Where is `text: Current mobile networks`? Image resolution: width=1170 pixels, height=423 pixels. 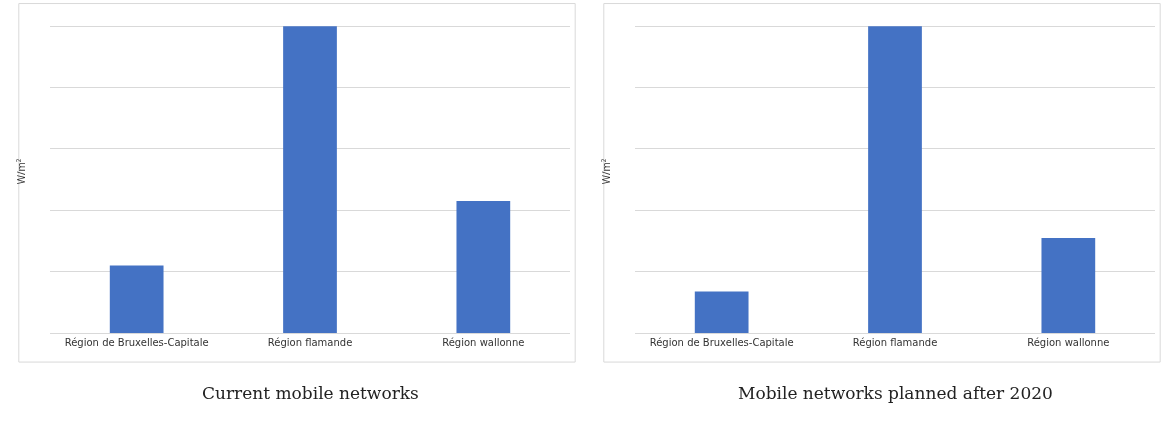
text: Current mobile networks is located at coordinates (310, 393).